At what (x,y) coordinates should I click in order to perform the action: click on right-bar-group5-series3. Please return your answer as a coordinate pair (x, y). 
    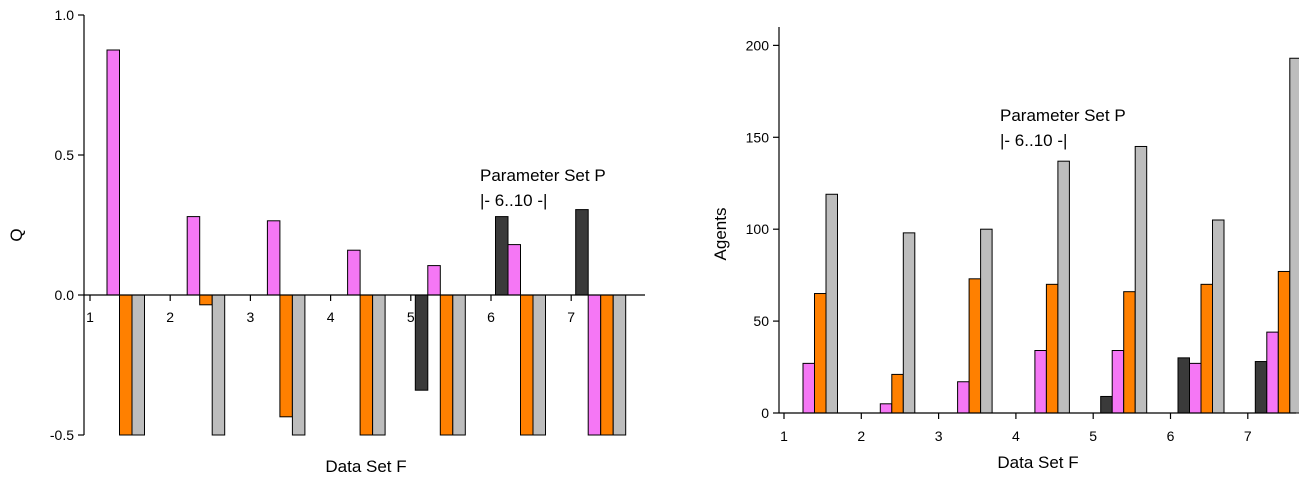
    Looking at the image, I should click on (1129, 352).